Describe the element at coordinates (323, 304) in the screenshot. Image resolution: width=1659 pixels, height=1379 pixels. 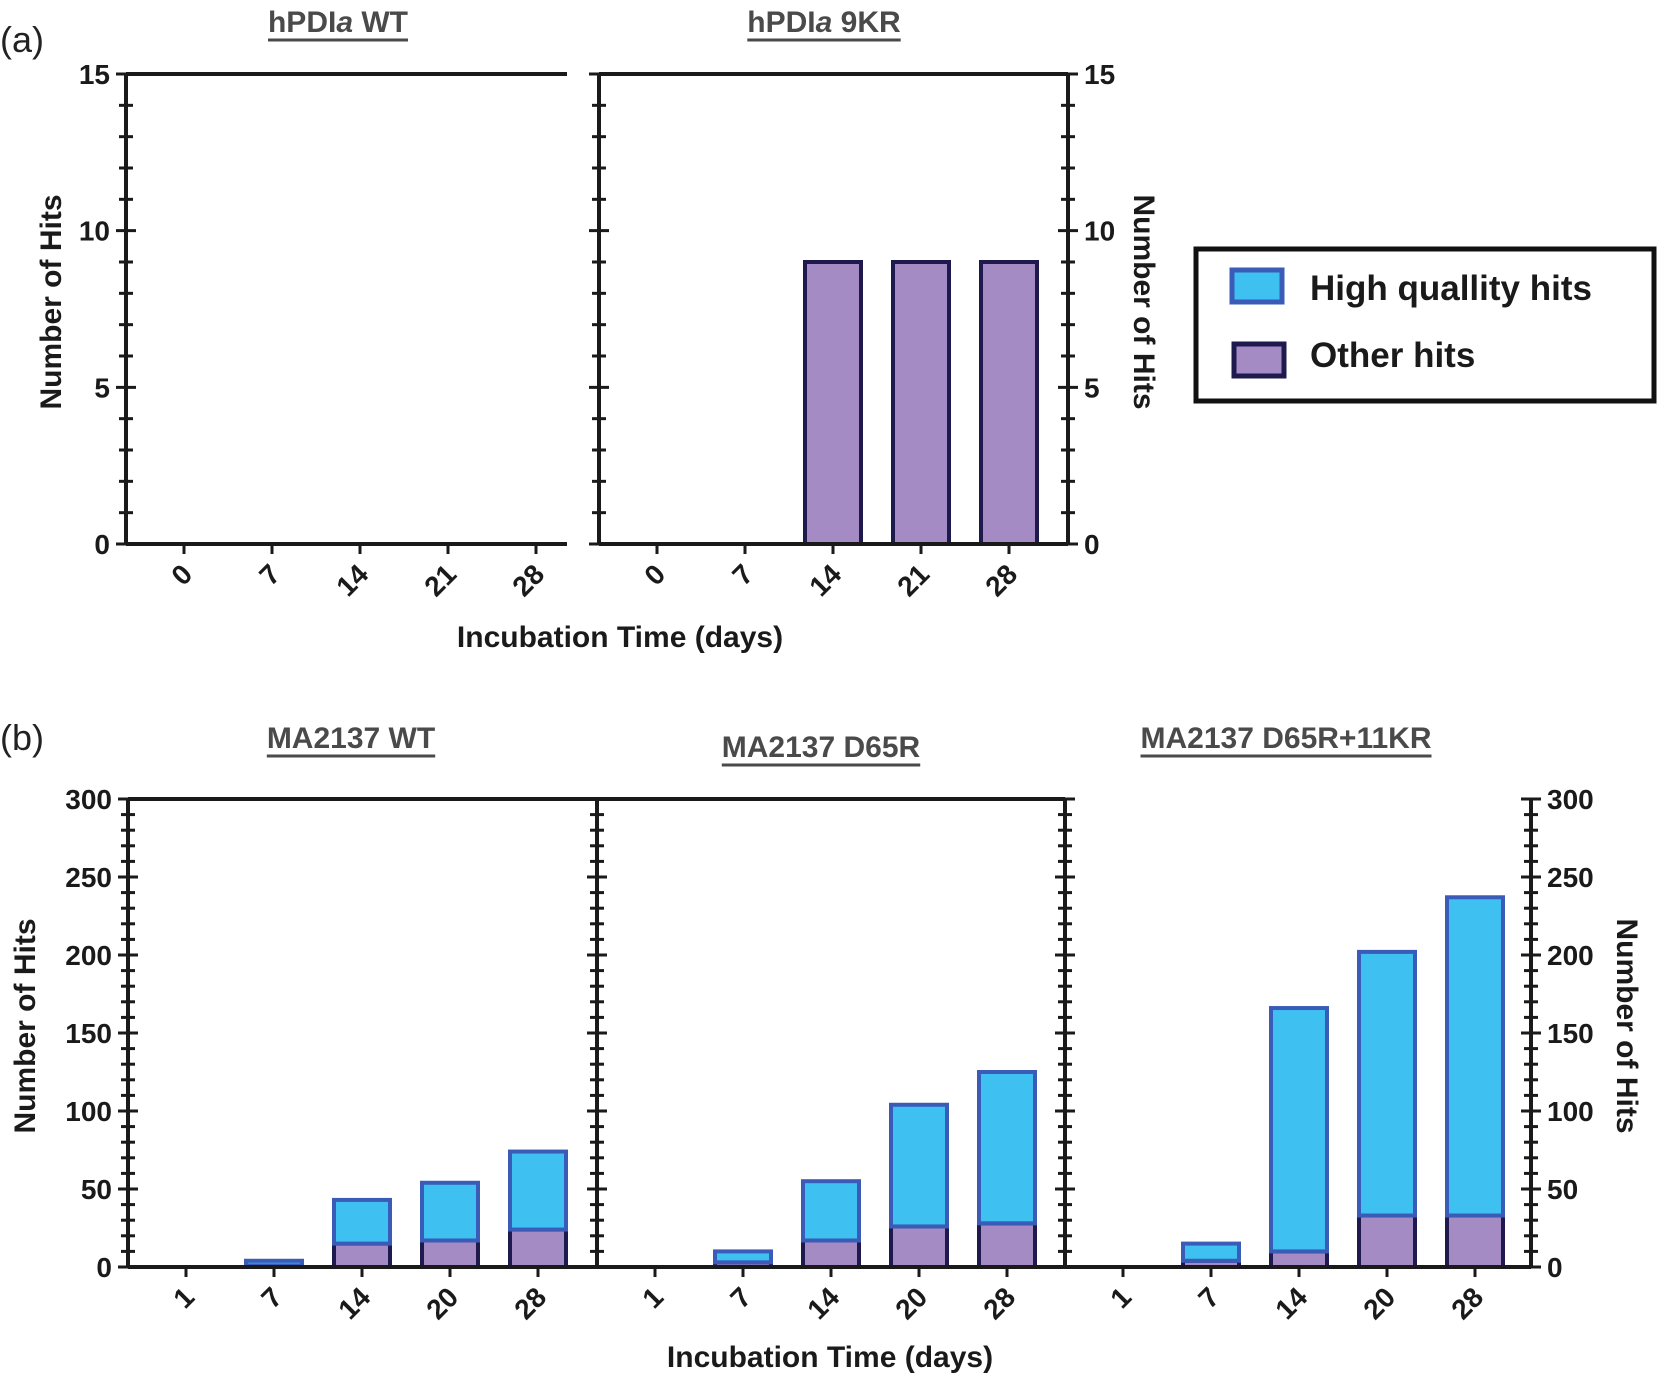
I see `chart-panel-0: hPDIa WT 0 7 14 21 28 0 5 10 15` at that location.